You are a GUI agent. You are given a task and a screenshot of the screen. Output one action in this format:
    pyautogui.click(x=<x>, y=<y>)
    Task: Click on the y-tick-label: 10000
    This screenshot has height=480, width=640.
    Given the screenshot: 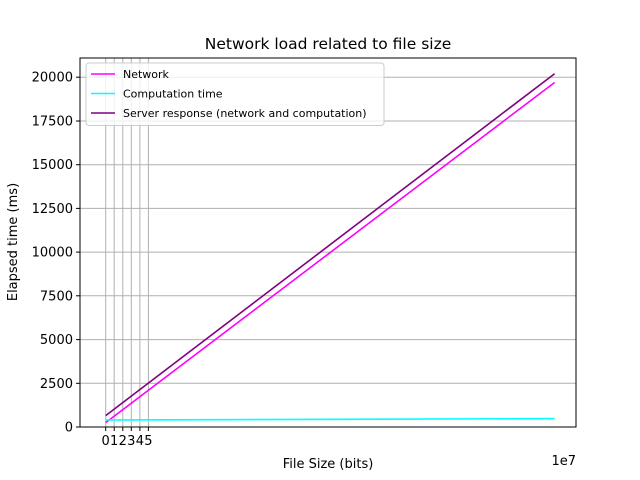 What is the action you would take?
    pyautogui.click(x=52, y=253)
    